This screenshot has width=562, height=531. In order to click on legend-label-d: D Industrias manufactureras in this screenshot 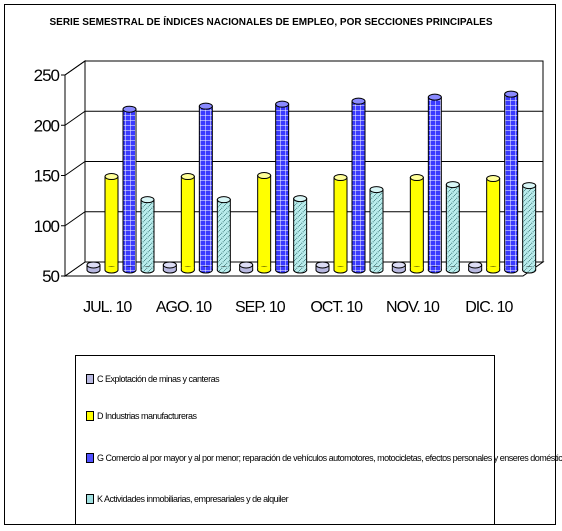, I will do `click(147, 416)`.